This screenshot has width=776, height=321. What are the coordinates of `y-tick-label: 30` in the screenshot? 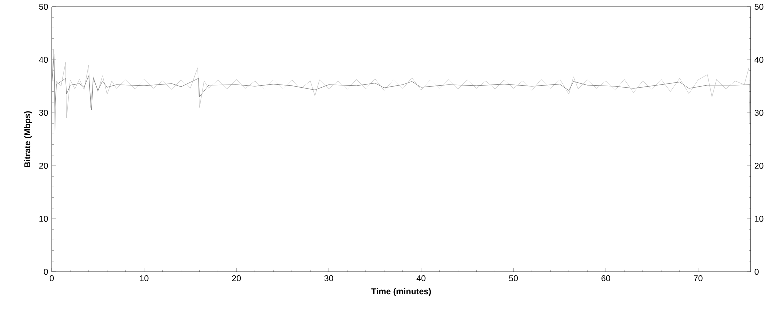 It's located at (43, 113).